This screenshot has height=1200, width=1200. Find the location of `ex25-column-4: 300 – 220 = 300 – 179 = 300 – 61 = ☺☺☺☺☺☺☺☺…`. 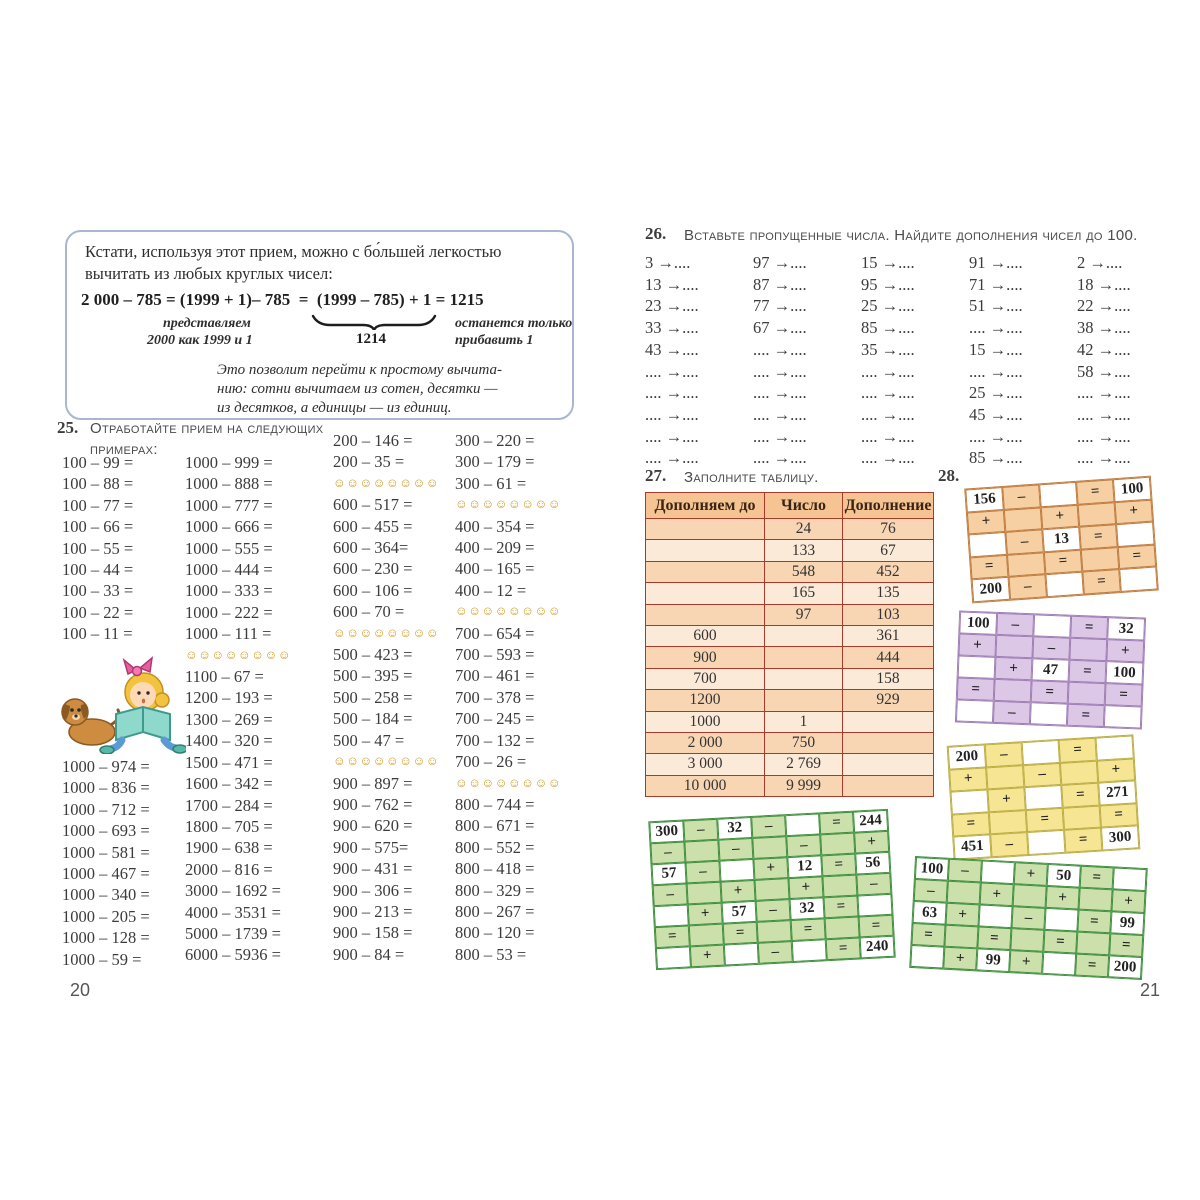

ex25-column-4: 300 – 220 = 300 – 179 = 300 – 61 = ☺☺☺☺☺☺☺☺… is located at coordinates (508, 697).